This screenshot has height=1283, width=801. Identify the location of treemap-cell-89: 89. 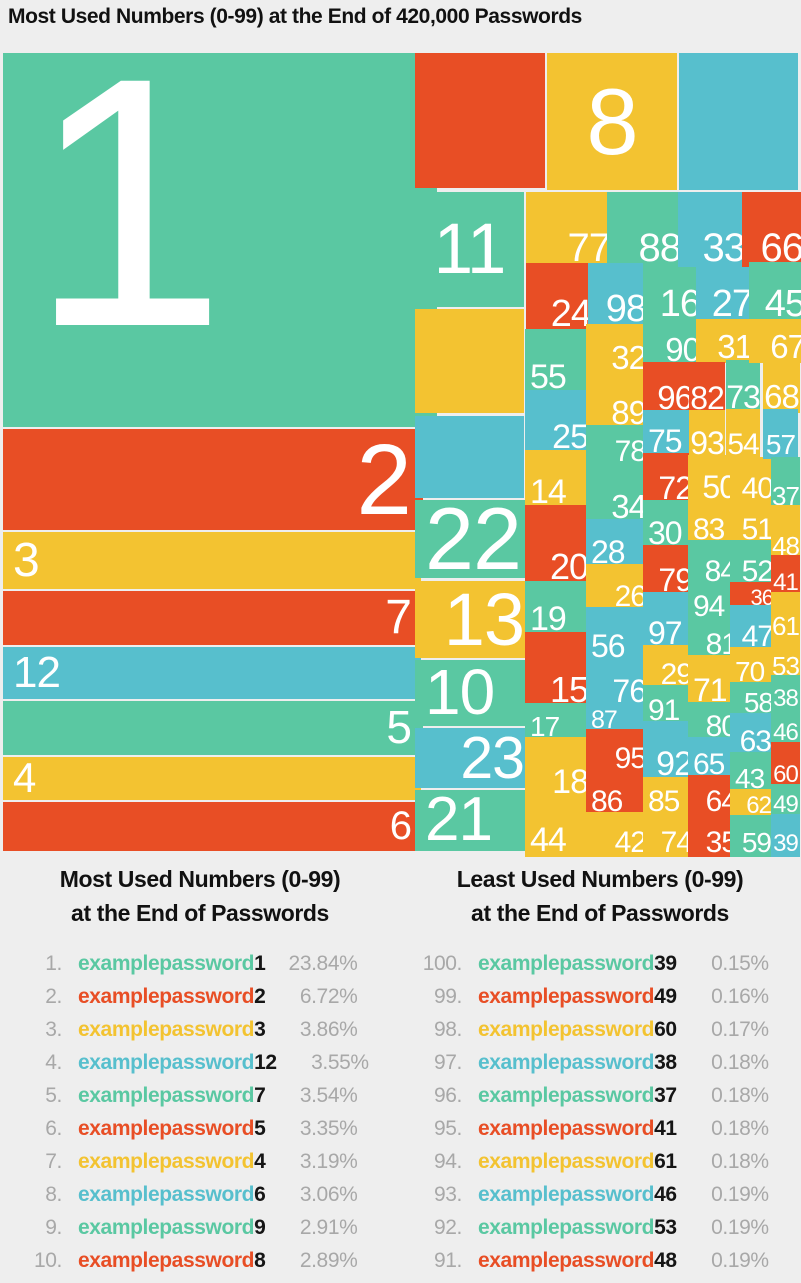
(618, 399).